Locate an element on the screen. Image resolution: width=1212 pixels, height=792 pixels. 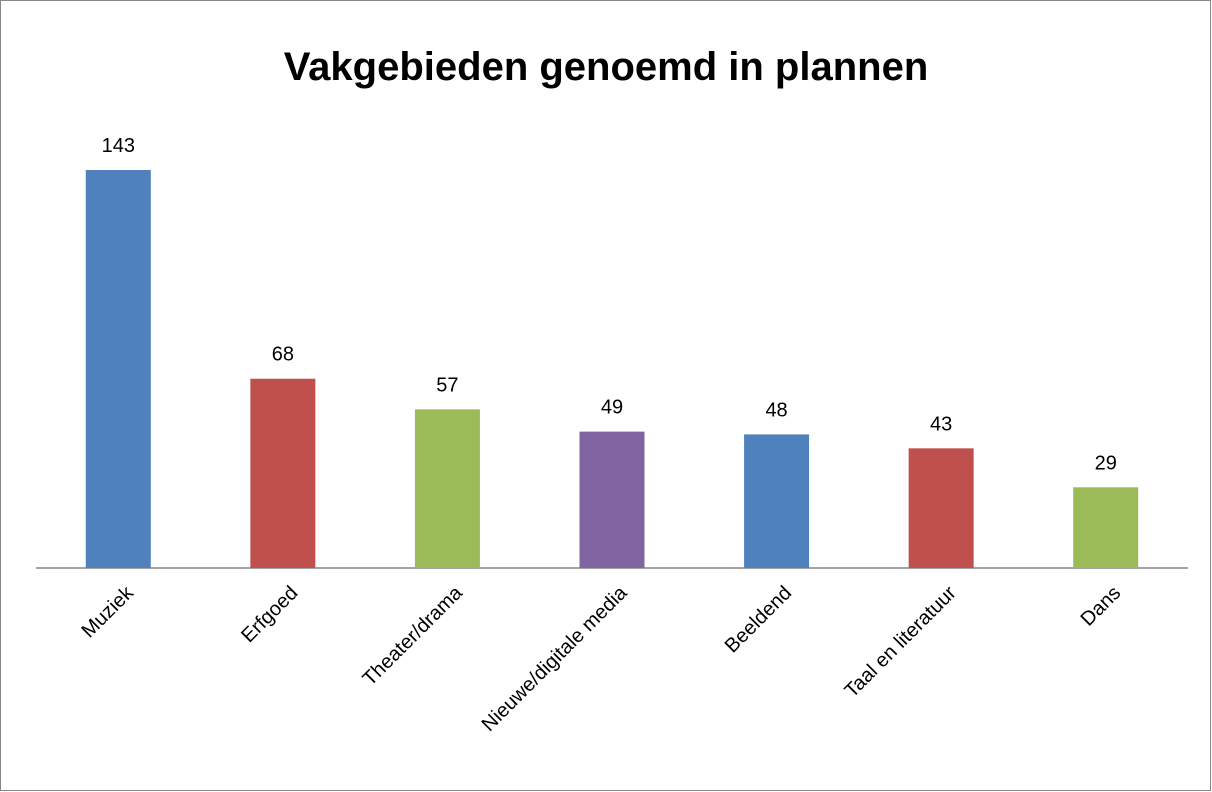
data-label: 57 is located at coordinates (447, 385).